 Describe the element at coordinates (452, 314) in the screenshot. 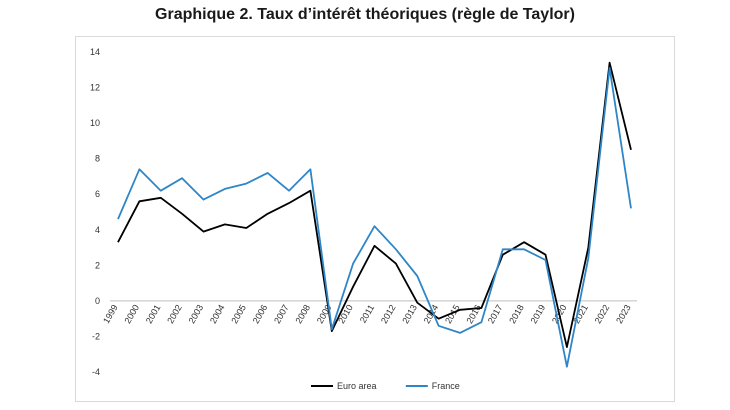

I see `x-tick-label: 2015` at that location.